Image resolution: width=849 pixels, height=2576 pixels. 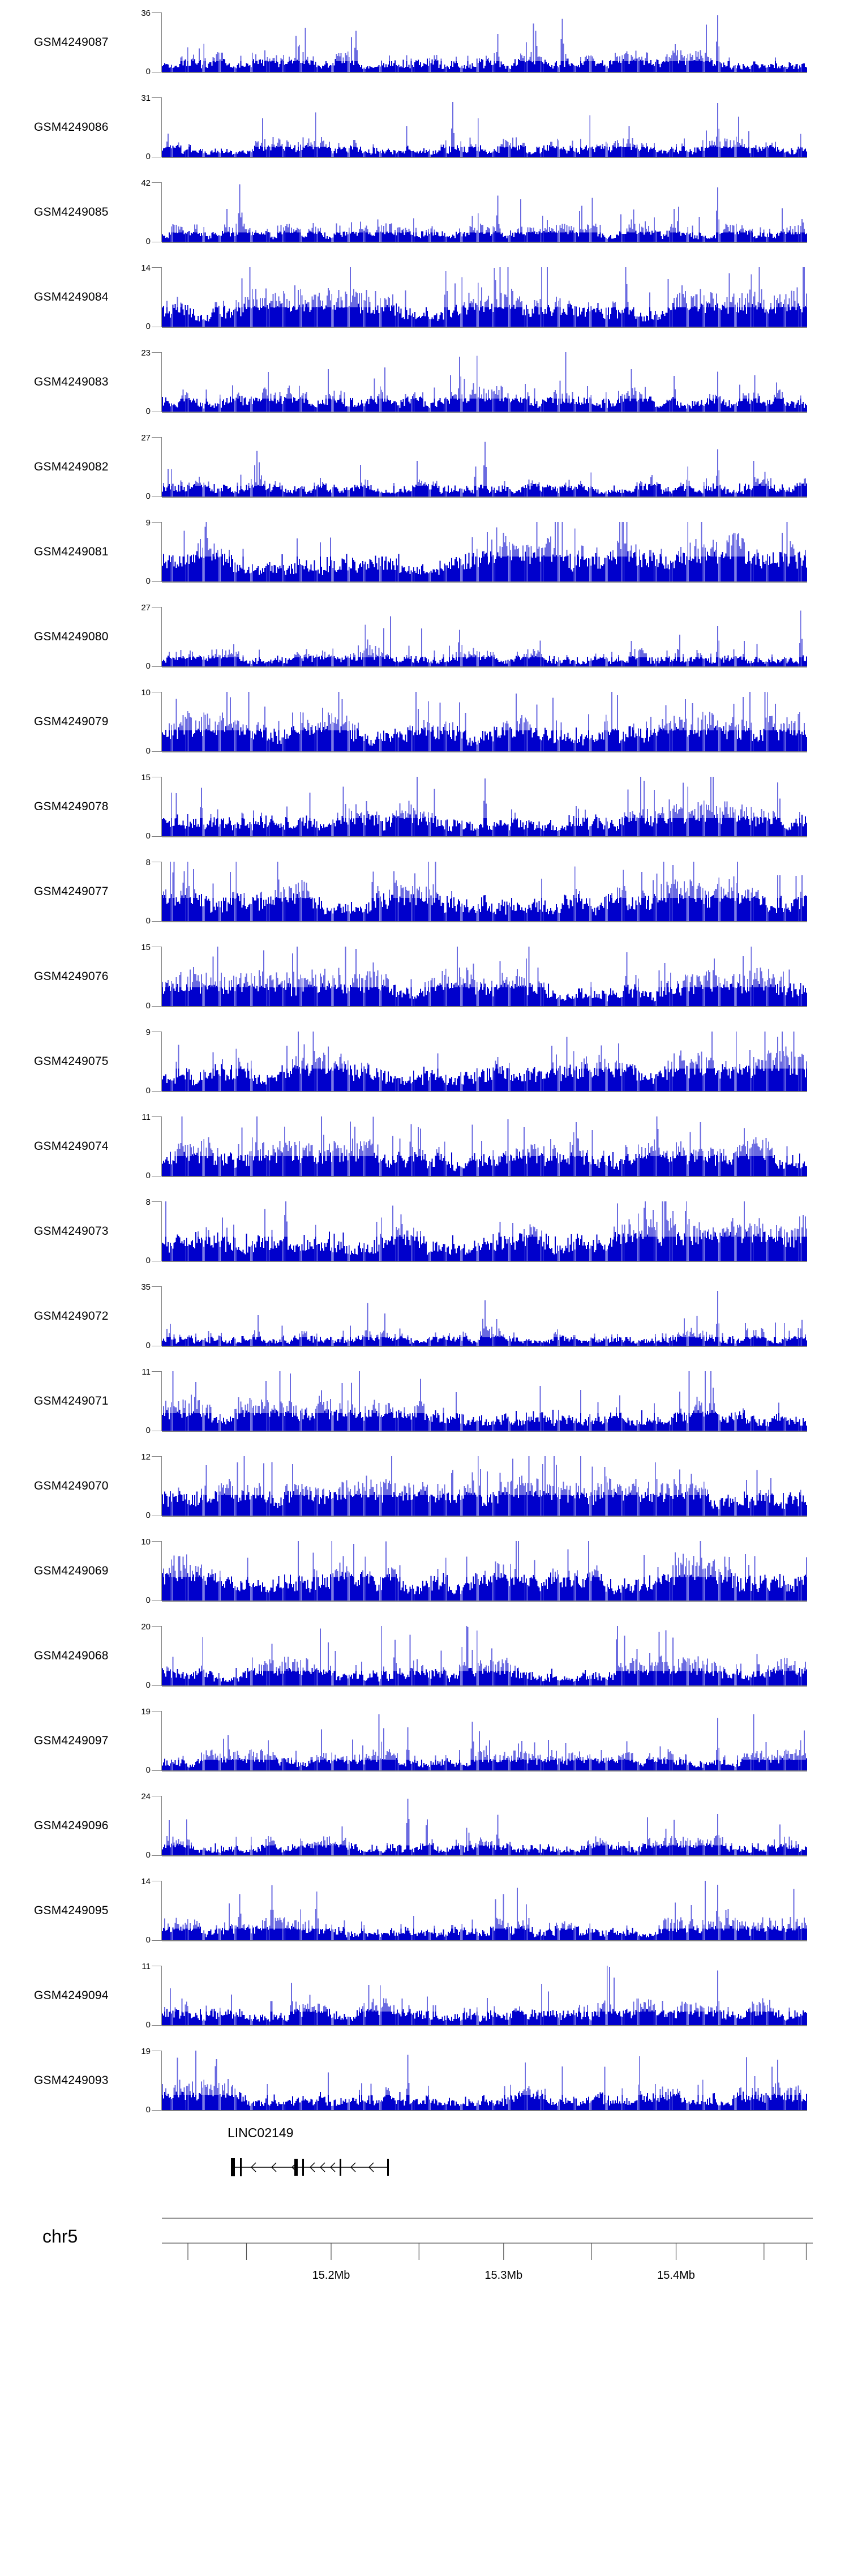 I want to click on y-axis-max-value: 36, so click(x=146, y=13).